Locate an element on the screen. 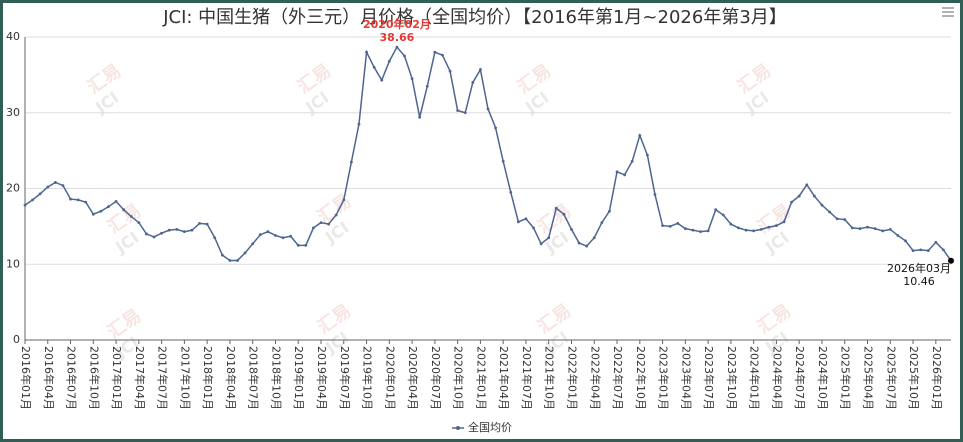 The height and width of the screenshot is (442, 963). x-tick-label: 2026年01月 is located at coordinates (937, 378).